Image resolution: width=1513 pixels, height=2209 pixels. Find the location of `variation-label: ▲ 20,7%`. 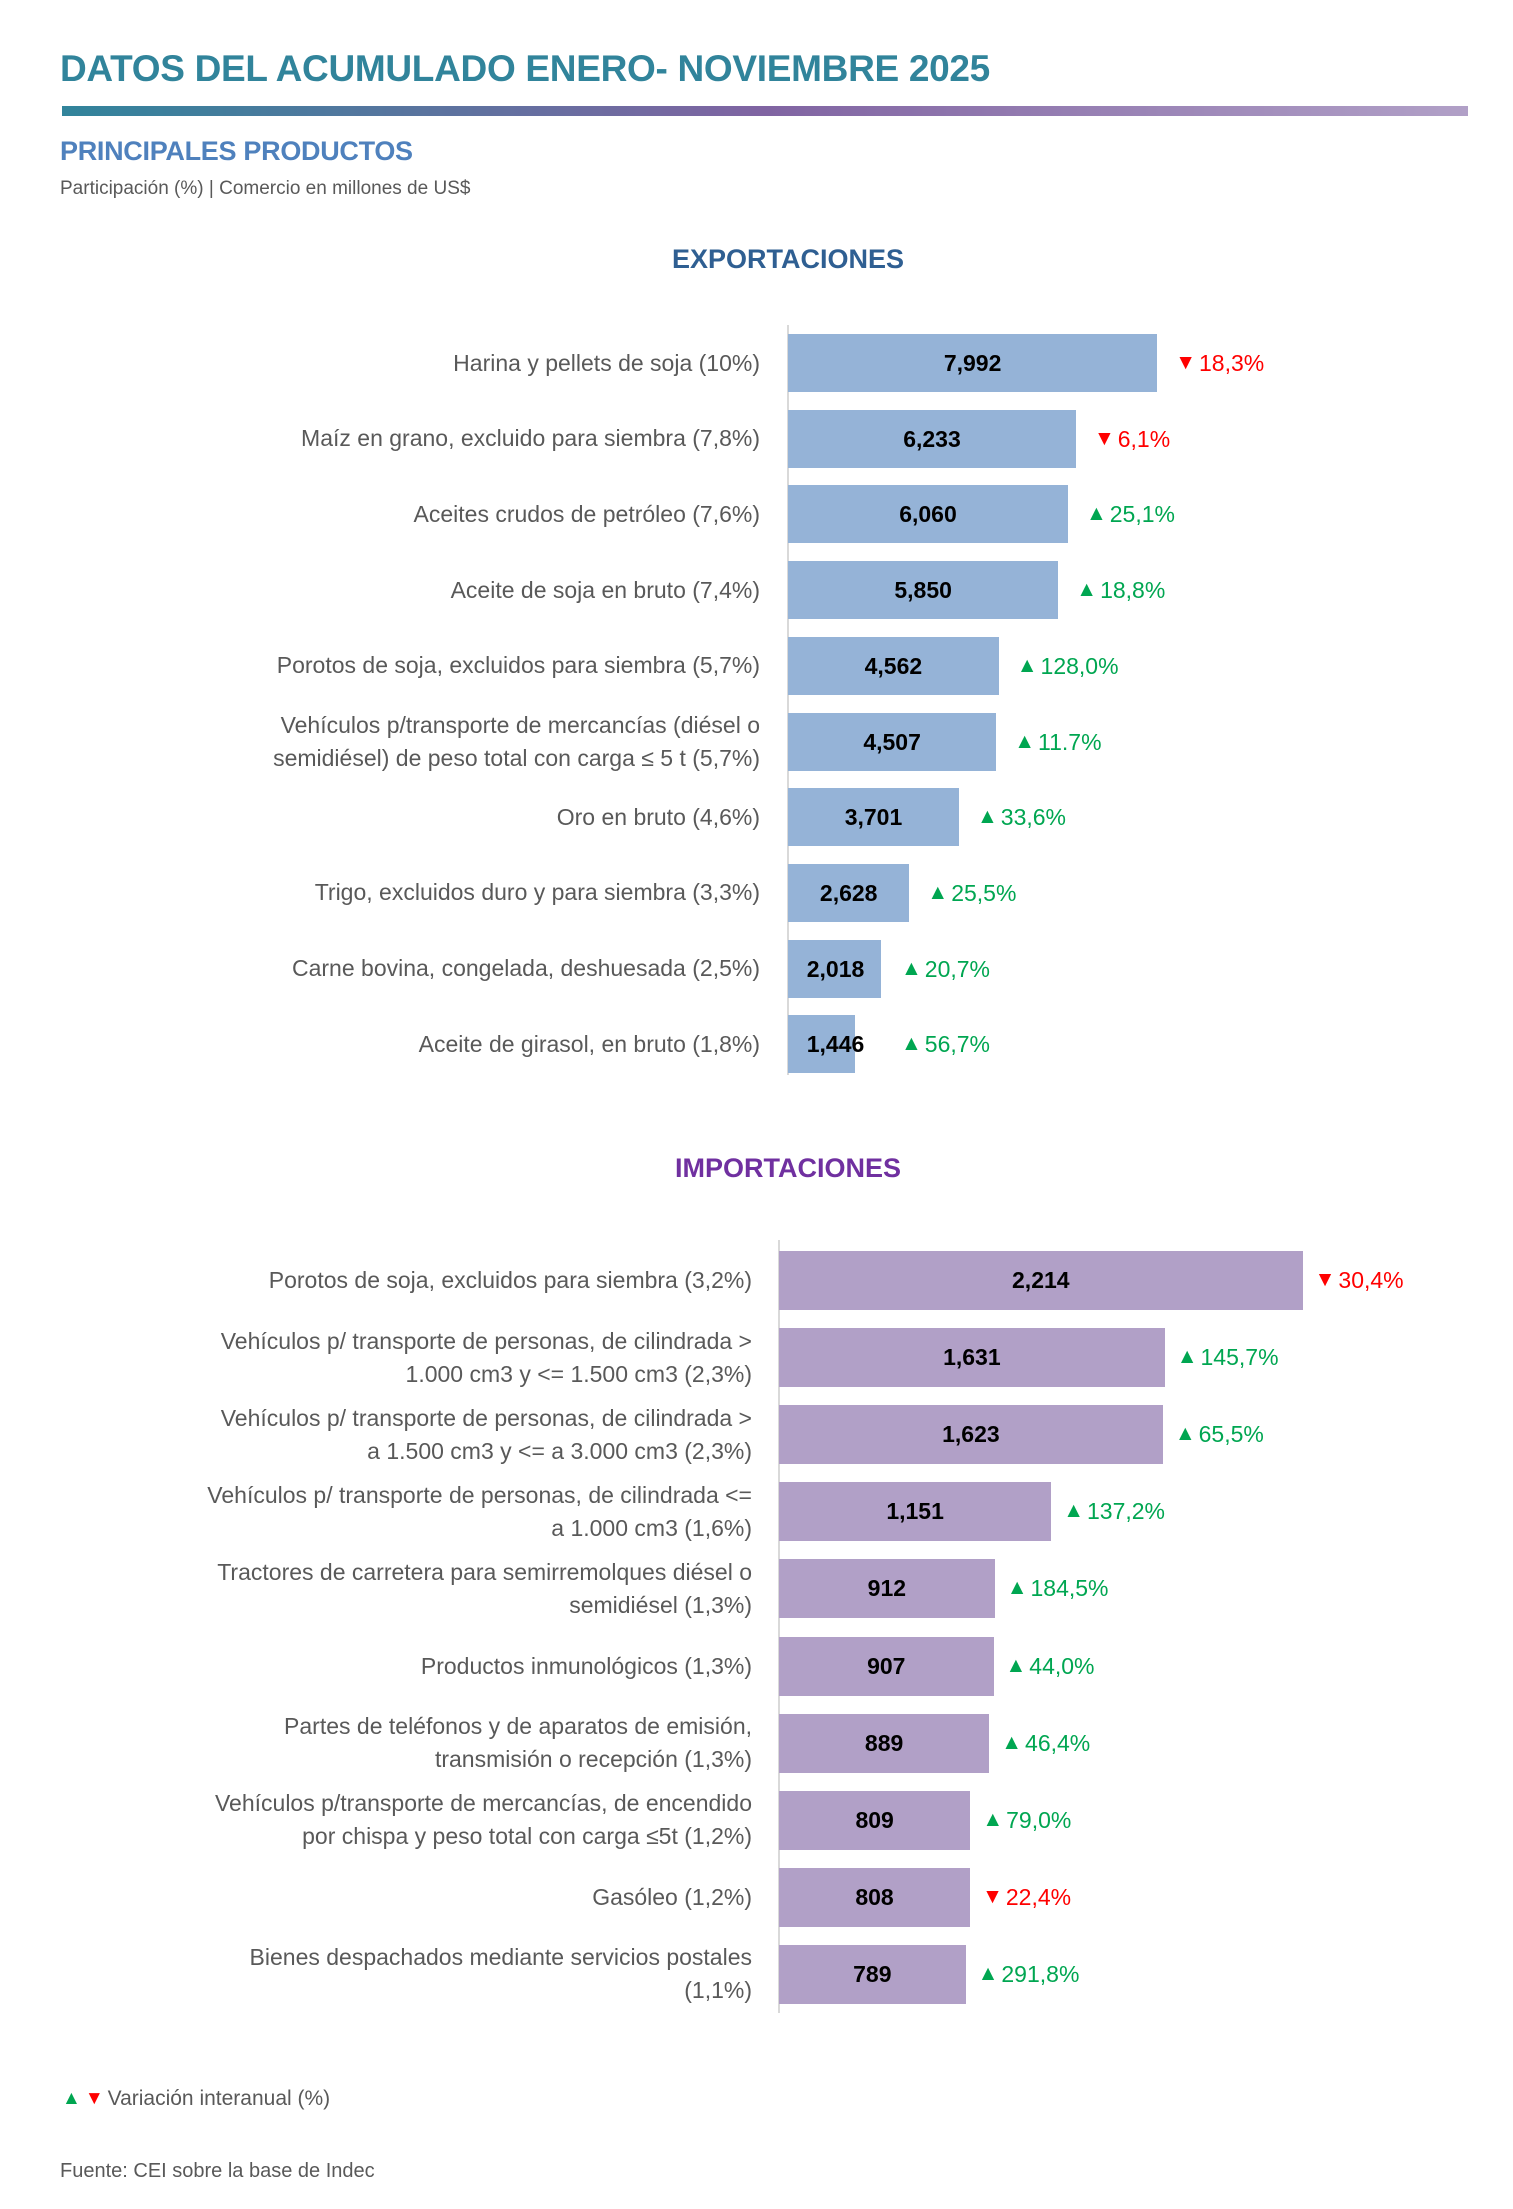

variation-label: ▲ 20,7% is located at coordinates (945, 969).